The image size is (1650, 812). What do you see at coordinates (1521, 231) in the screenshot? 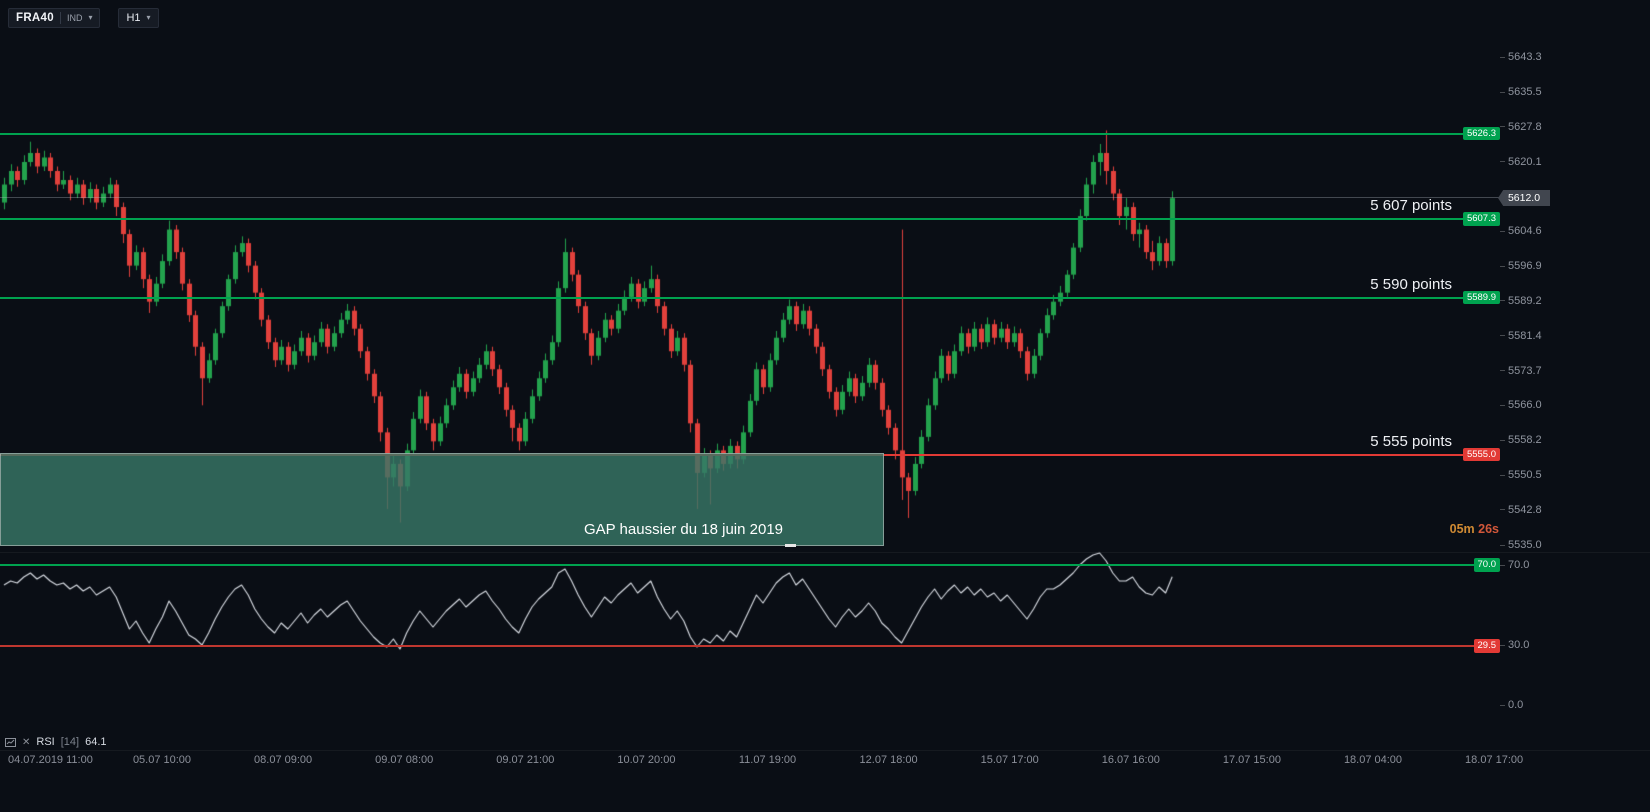
I see `price-axis-label: 5604.6` at bounding box center [1521, 231].